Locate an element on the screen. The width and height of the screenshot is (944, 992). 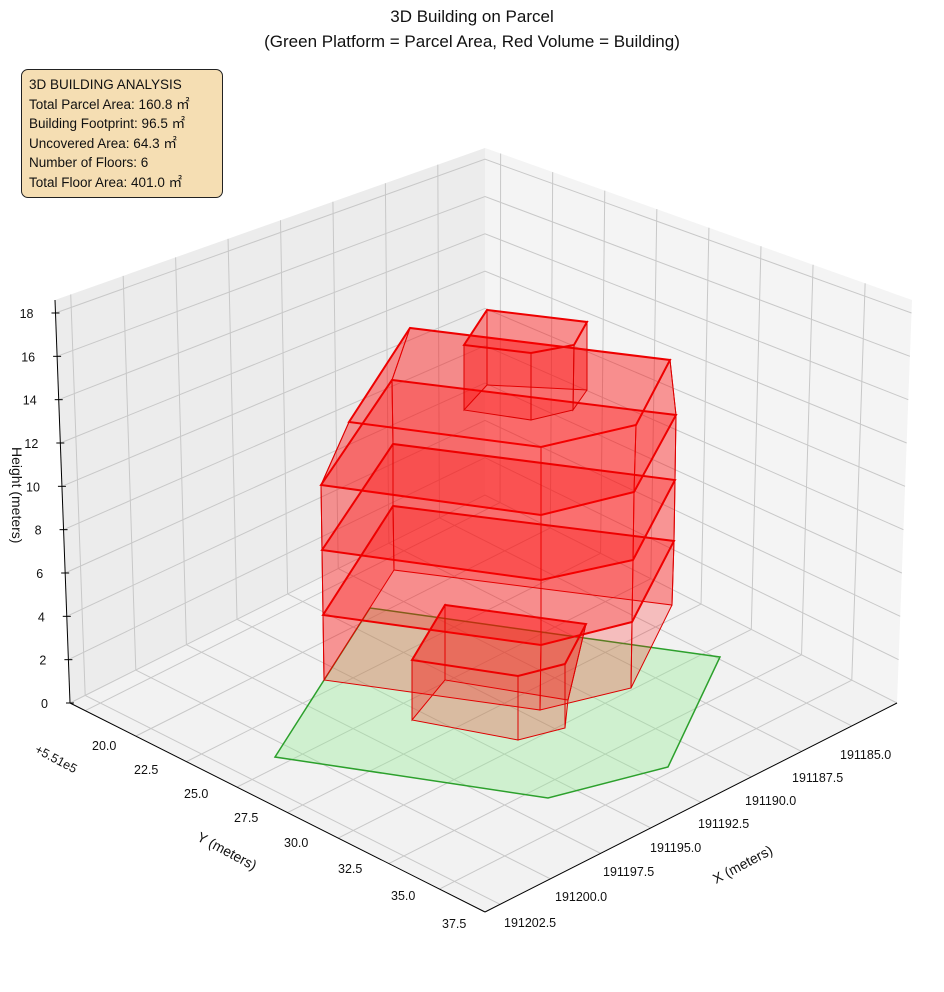
y-tick-label: 22.5 is located at coordinates (146, 770).